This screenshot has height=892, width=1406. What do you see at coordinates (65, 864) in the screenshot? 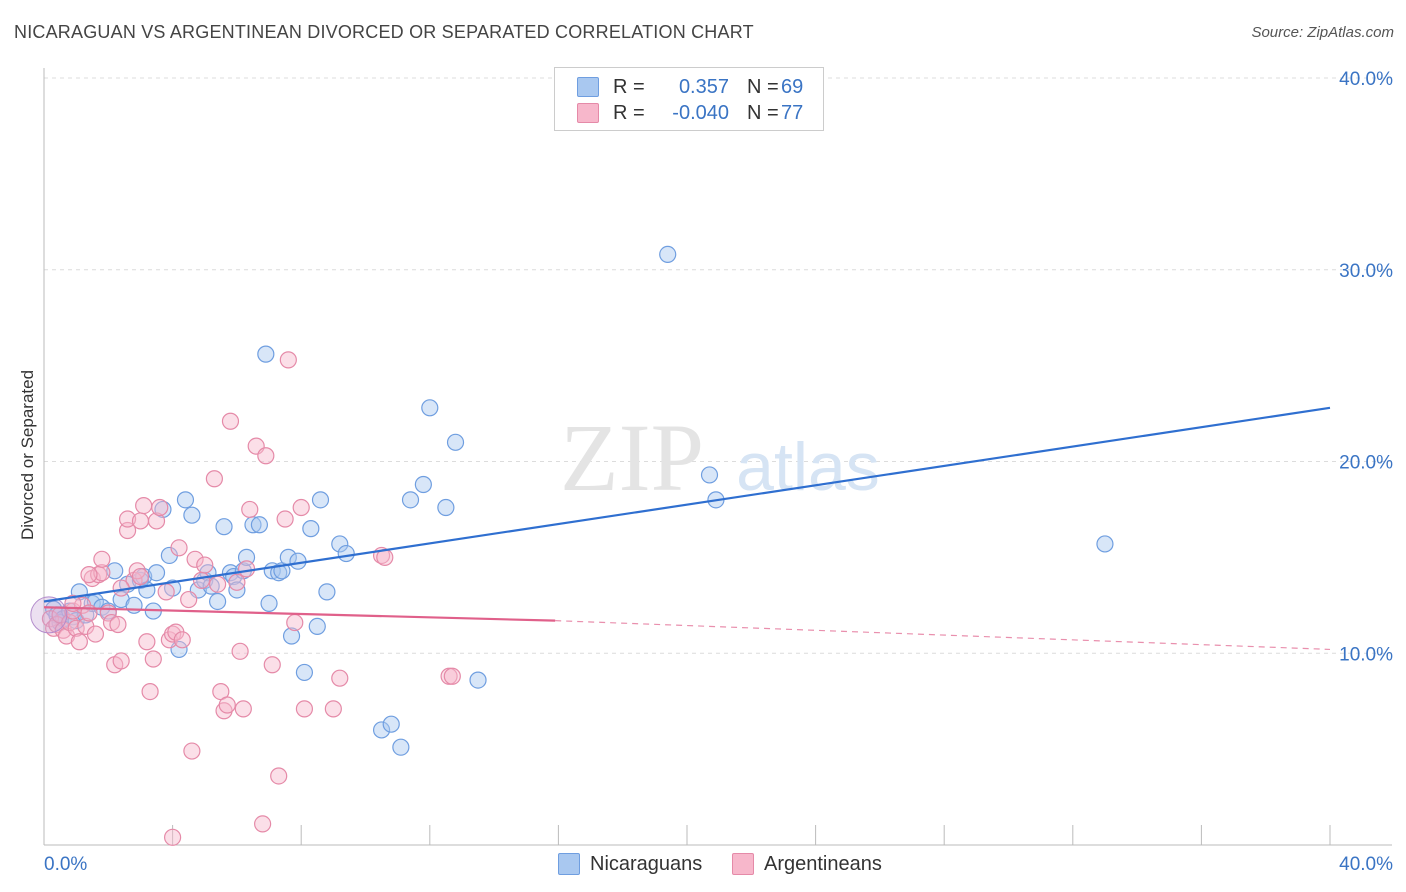
I see `x-tick-label: 0.0%` at bounding box center [65, 864].